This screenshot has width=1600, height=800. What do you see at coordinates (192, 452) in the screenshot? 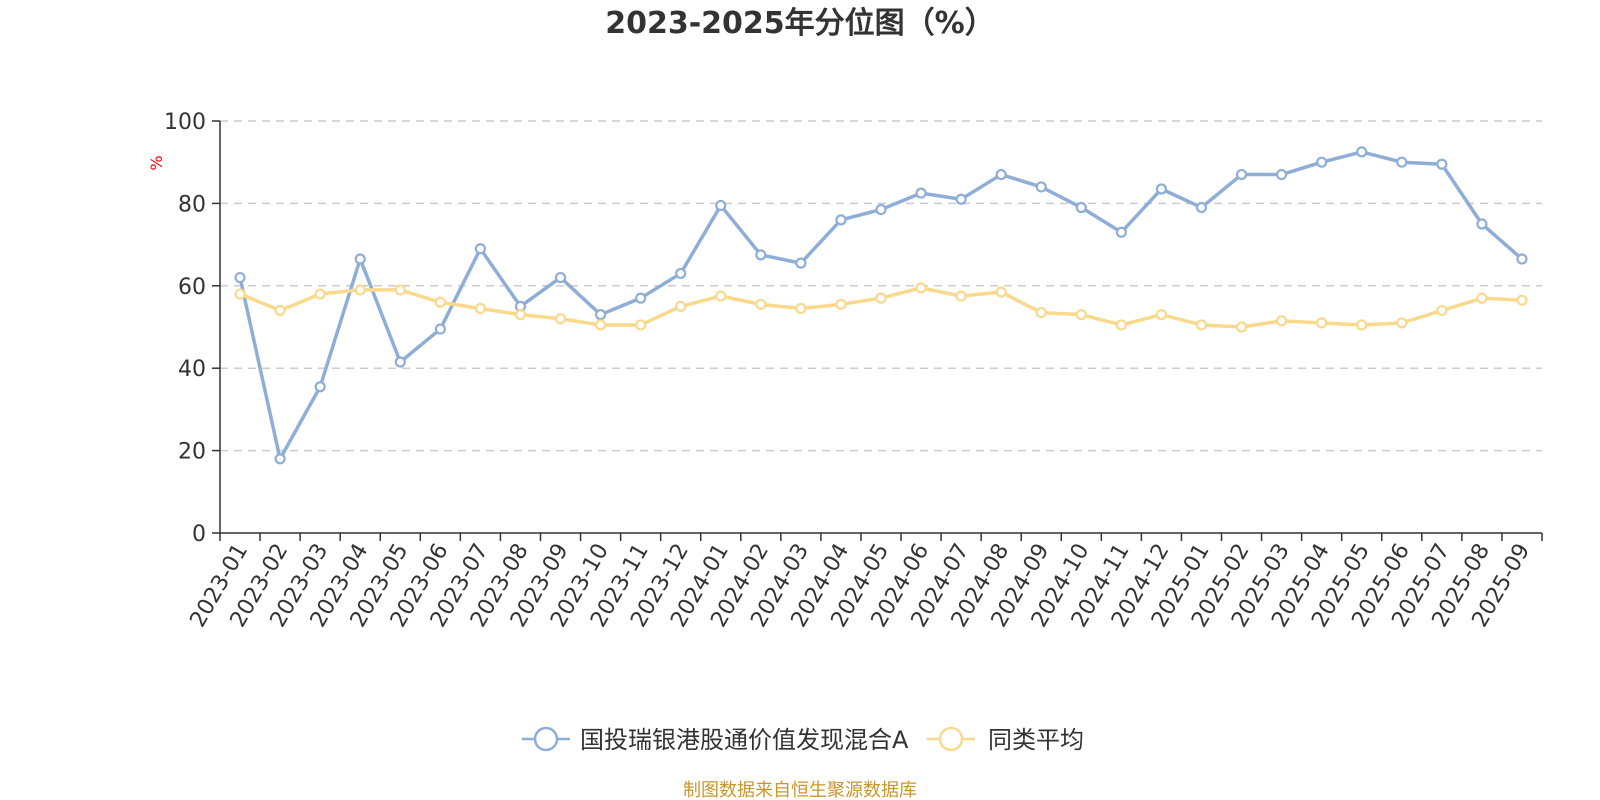
I see `y-tick-label: 20` at bounding box center [192, 452].